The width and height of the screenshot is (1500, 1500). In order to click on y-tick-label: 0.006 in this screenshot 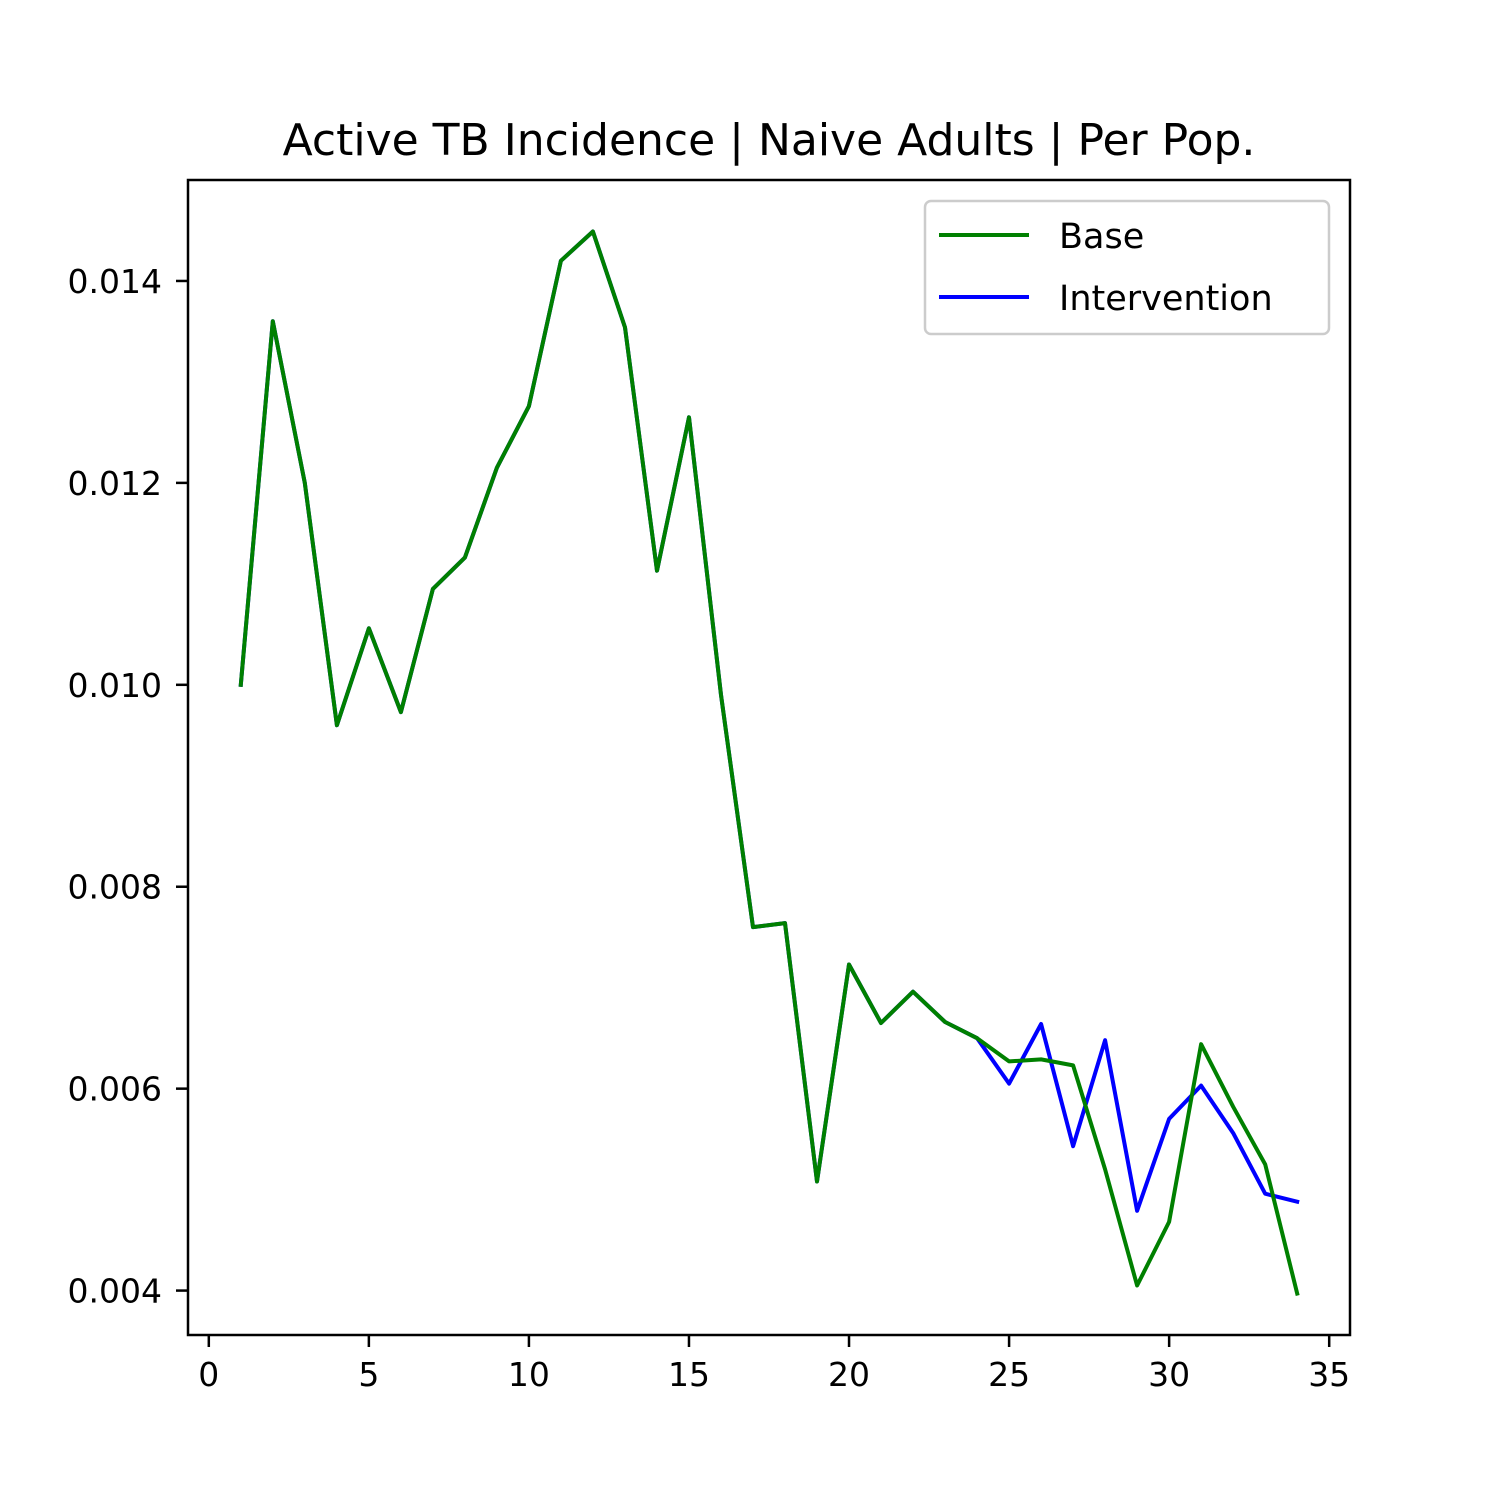, I will do `click(115, 1089)`.